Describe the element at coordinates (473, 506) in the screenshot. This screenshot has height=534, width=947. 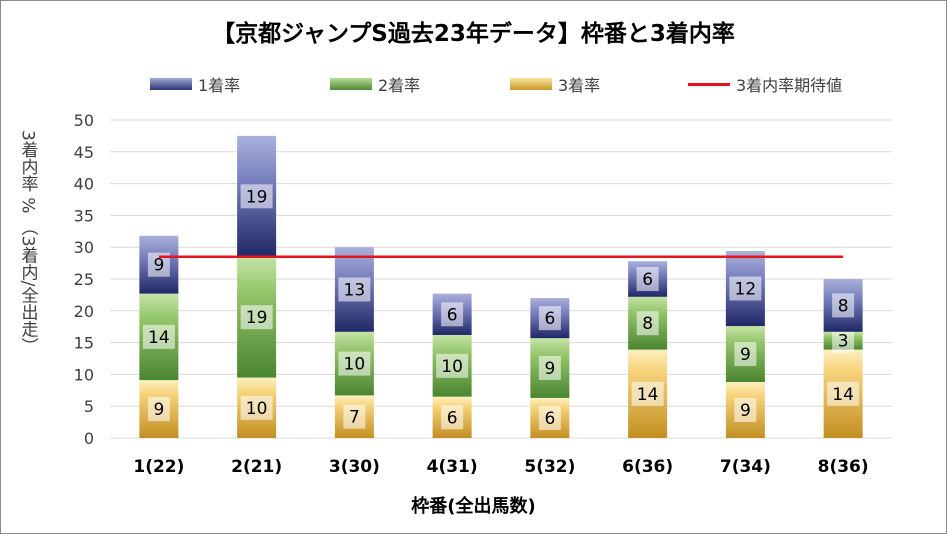
I see `x-axis-label: 枠番(全出馬数)` at that location.